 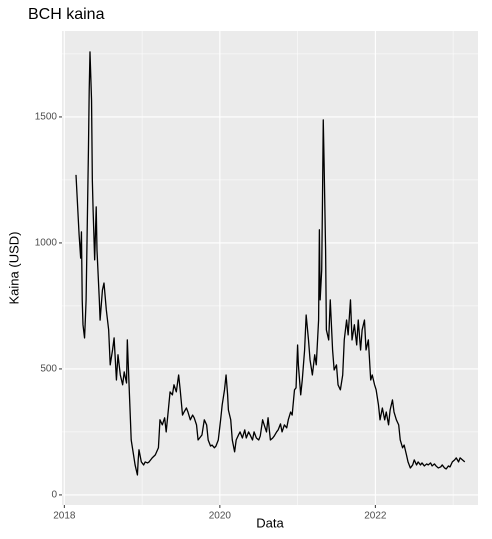 What do you see at coordinates (64, 516) in the screenshot?
I see `x-tick-label: 2018` at bounding box center [64, 516].